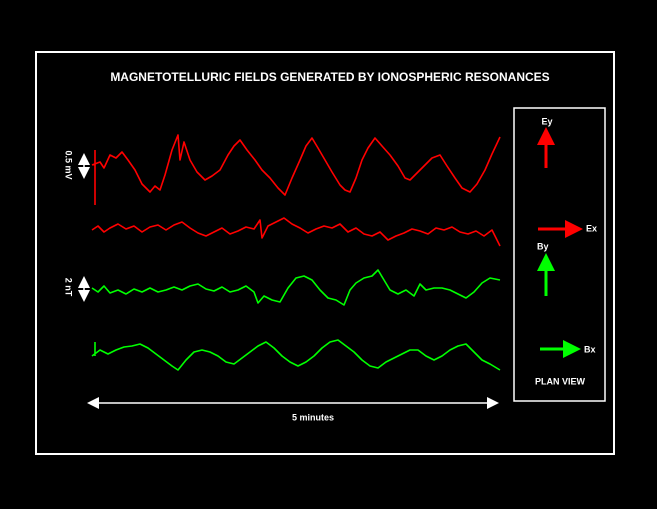 This screenshot has width=657, height=509. I want to click on by-trace, so click(296, 287).